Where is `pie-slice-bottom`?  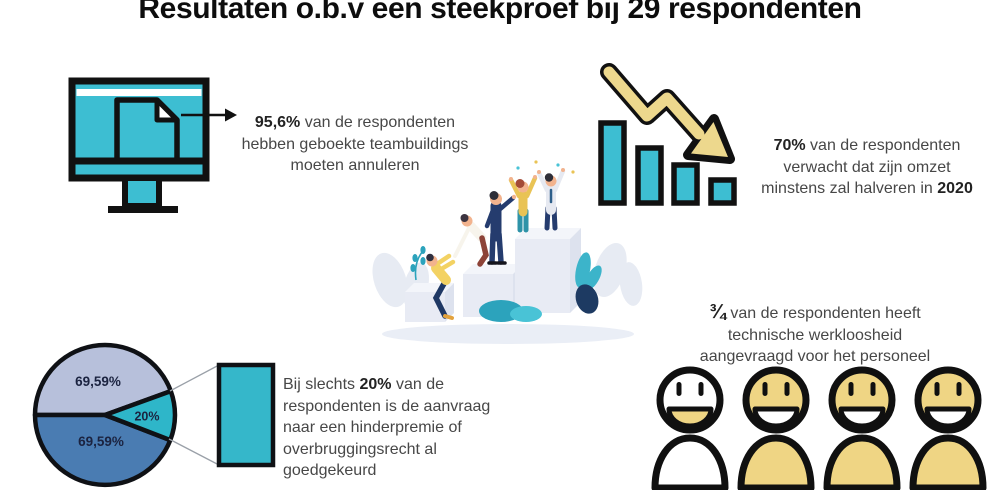 pie-slice-bottom is located at coordinates (102, 450).